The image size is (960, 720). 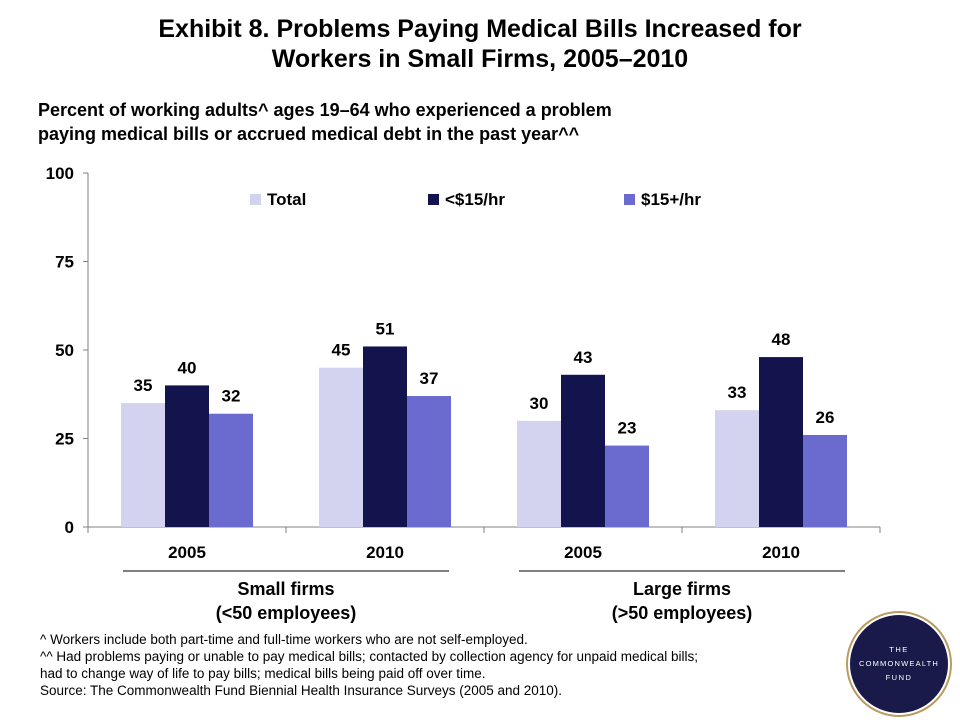 What do you see at coordinates (64, 350) in the screenshot?
I see `y-tick-label: 50` at bounding box center [64, 350].